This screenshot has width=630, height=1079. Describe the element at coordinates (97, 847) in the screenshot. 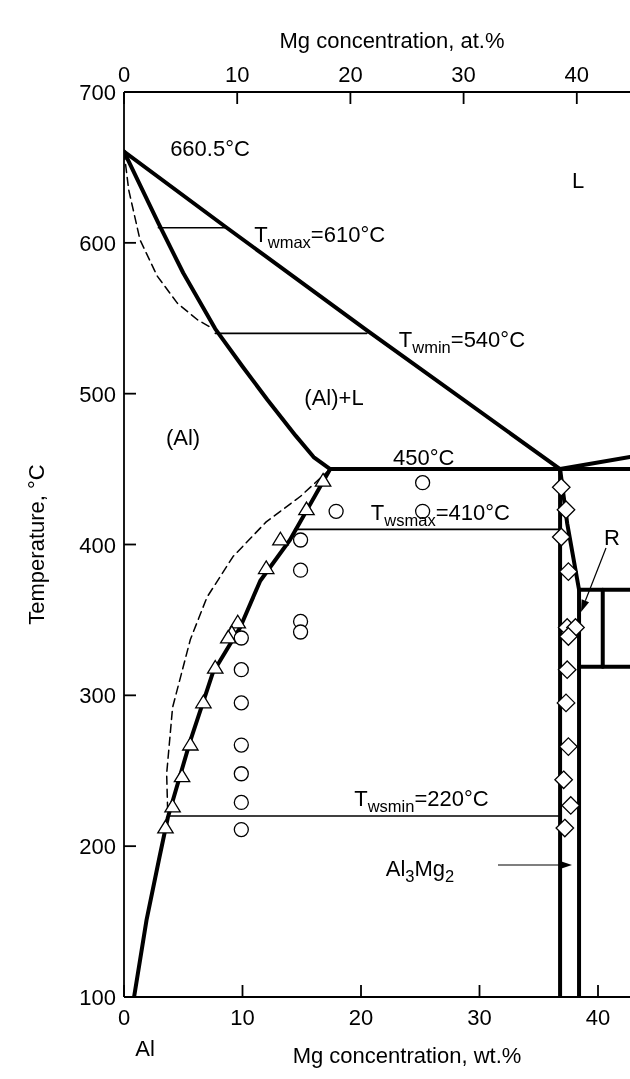

I see `y-tick-label: 200` at that location.